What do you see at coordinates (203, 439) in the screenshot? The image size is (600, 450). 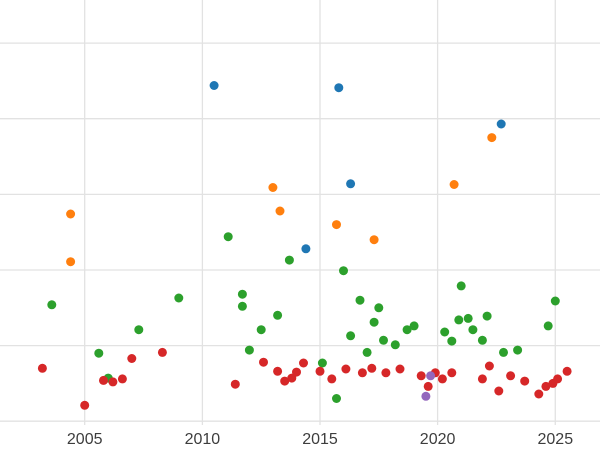 I see `x-tick-label: 2010` at bounding box center [203, 439].